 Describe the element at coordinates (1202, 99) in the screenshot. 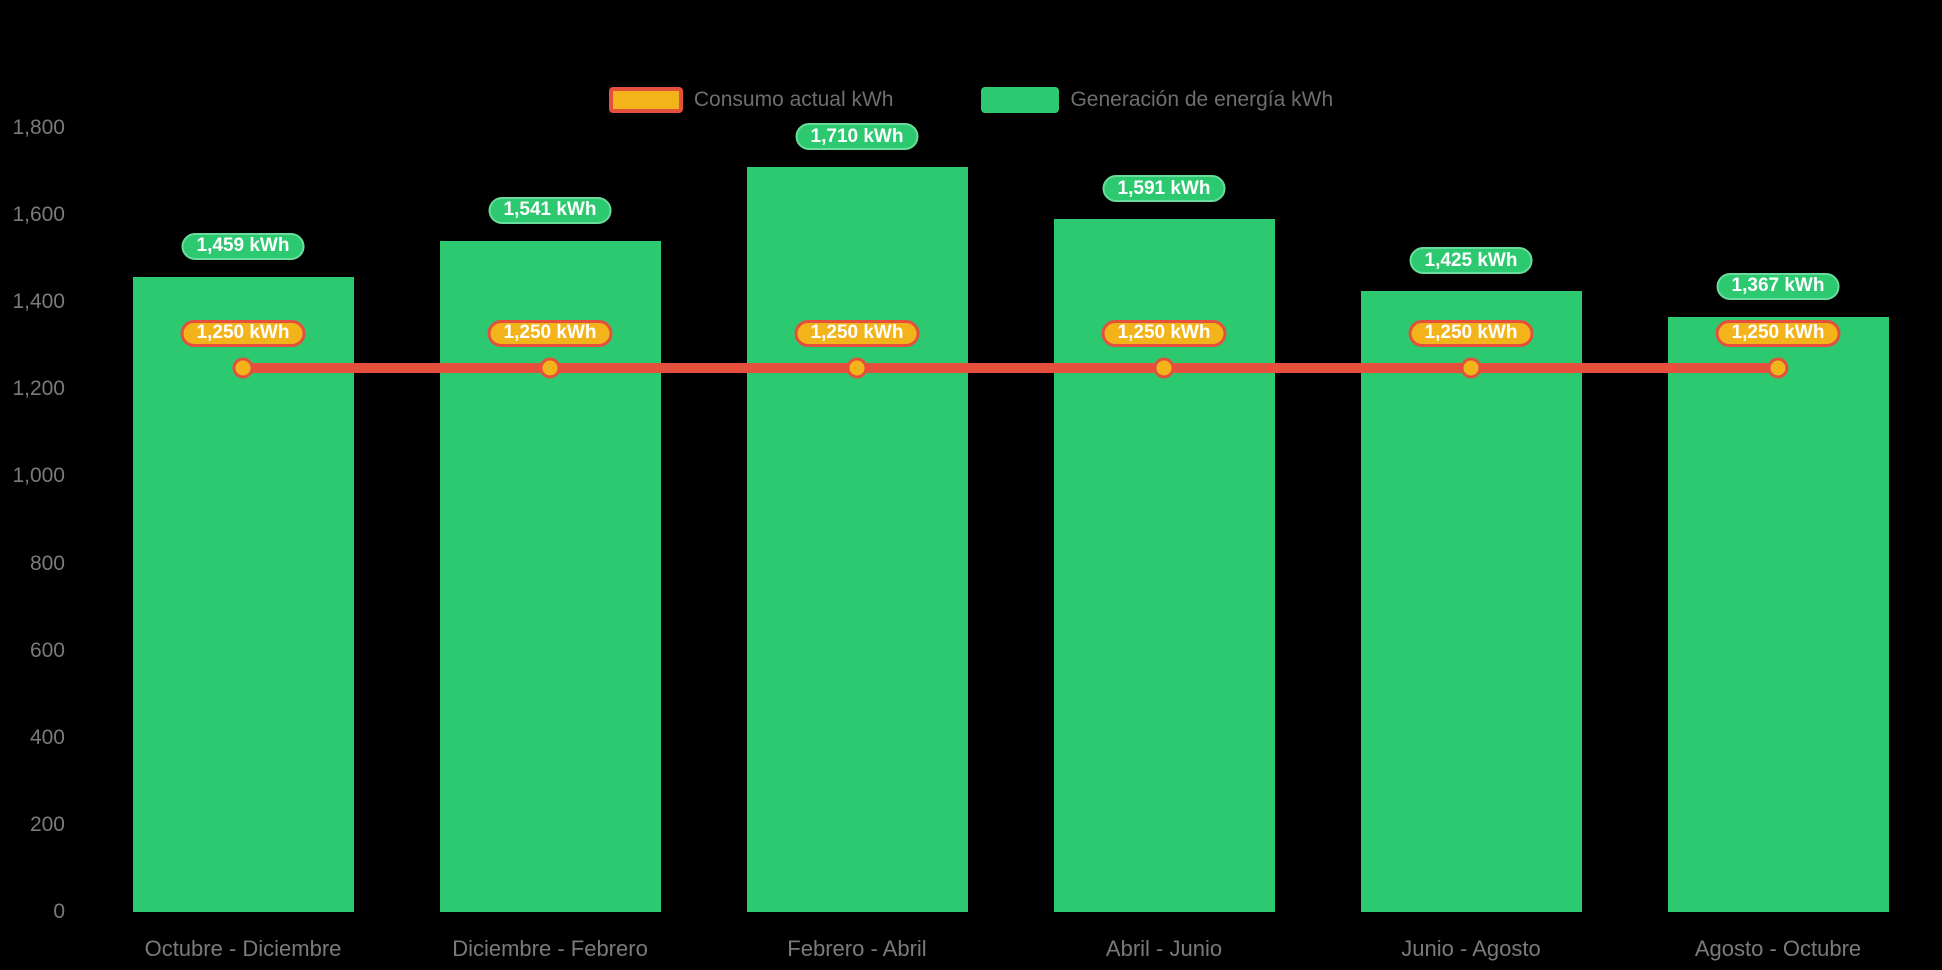

I see `legend-label-generacion: Generación de energía kWh` at that location.